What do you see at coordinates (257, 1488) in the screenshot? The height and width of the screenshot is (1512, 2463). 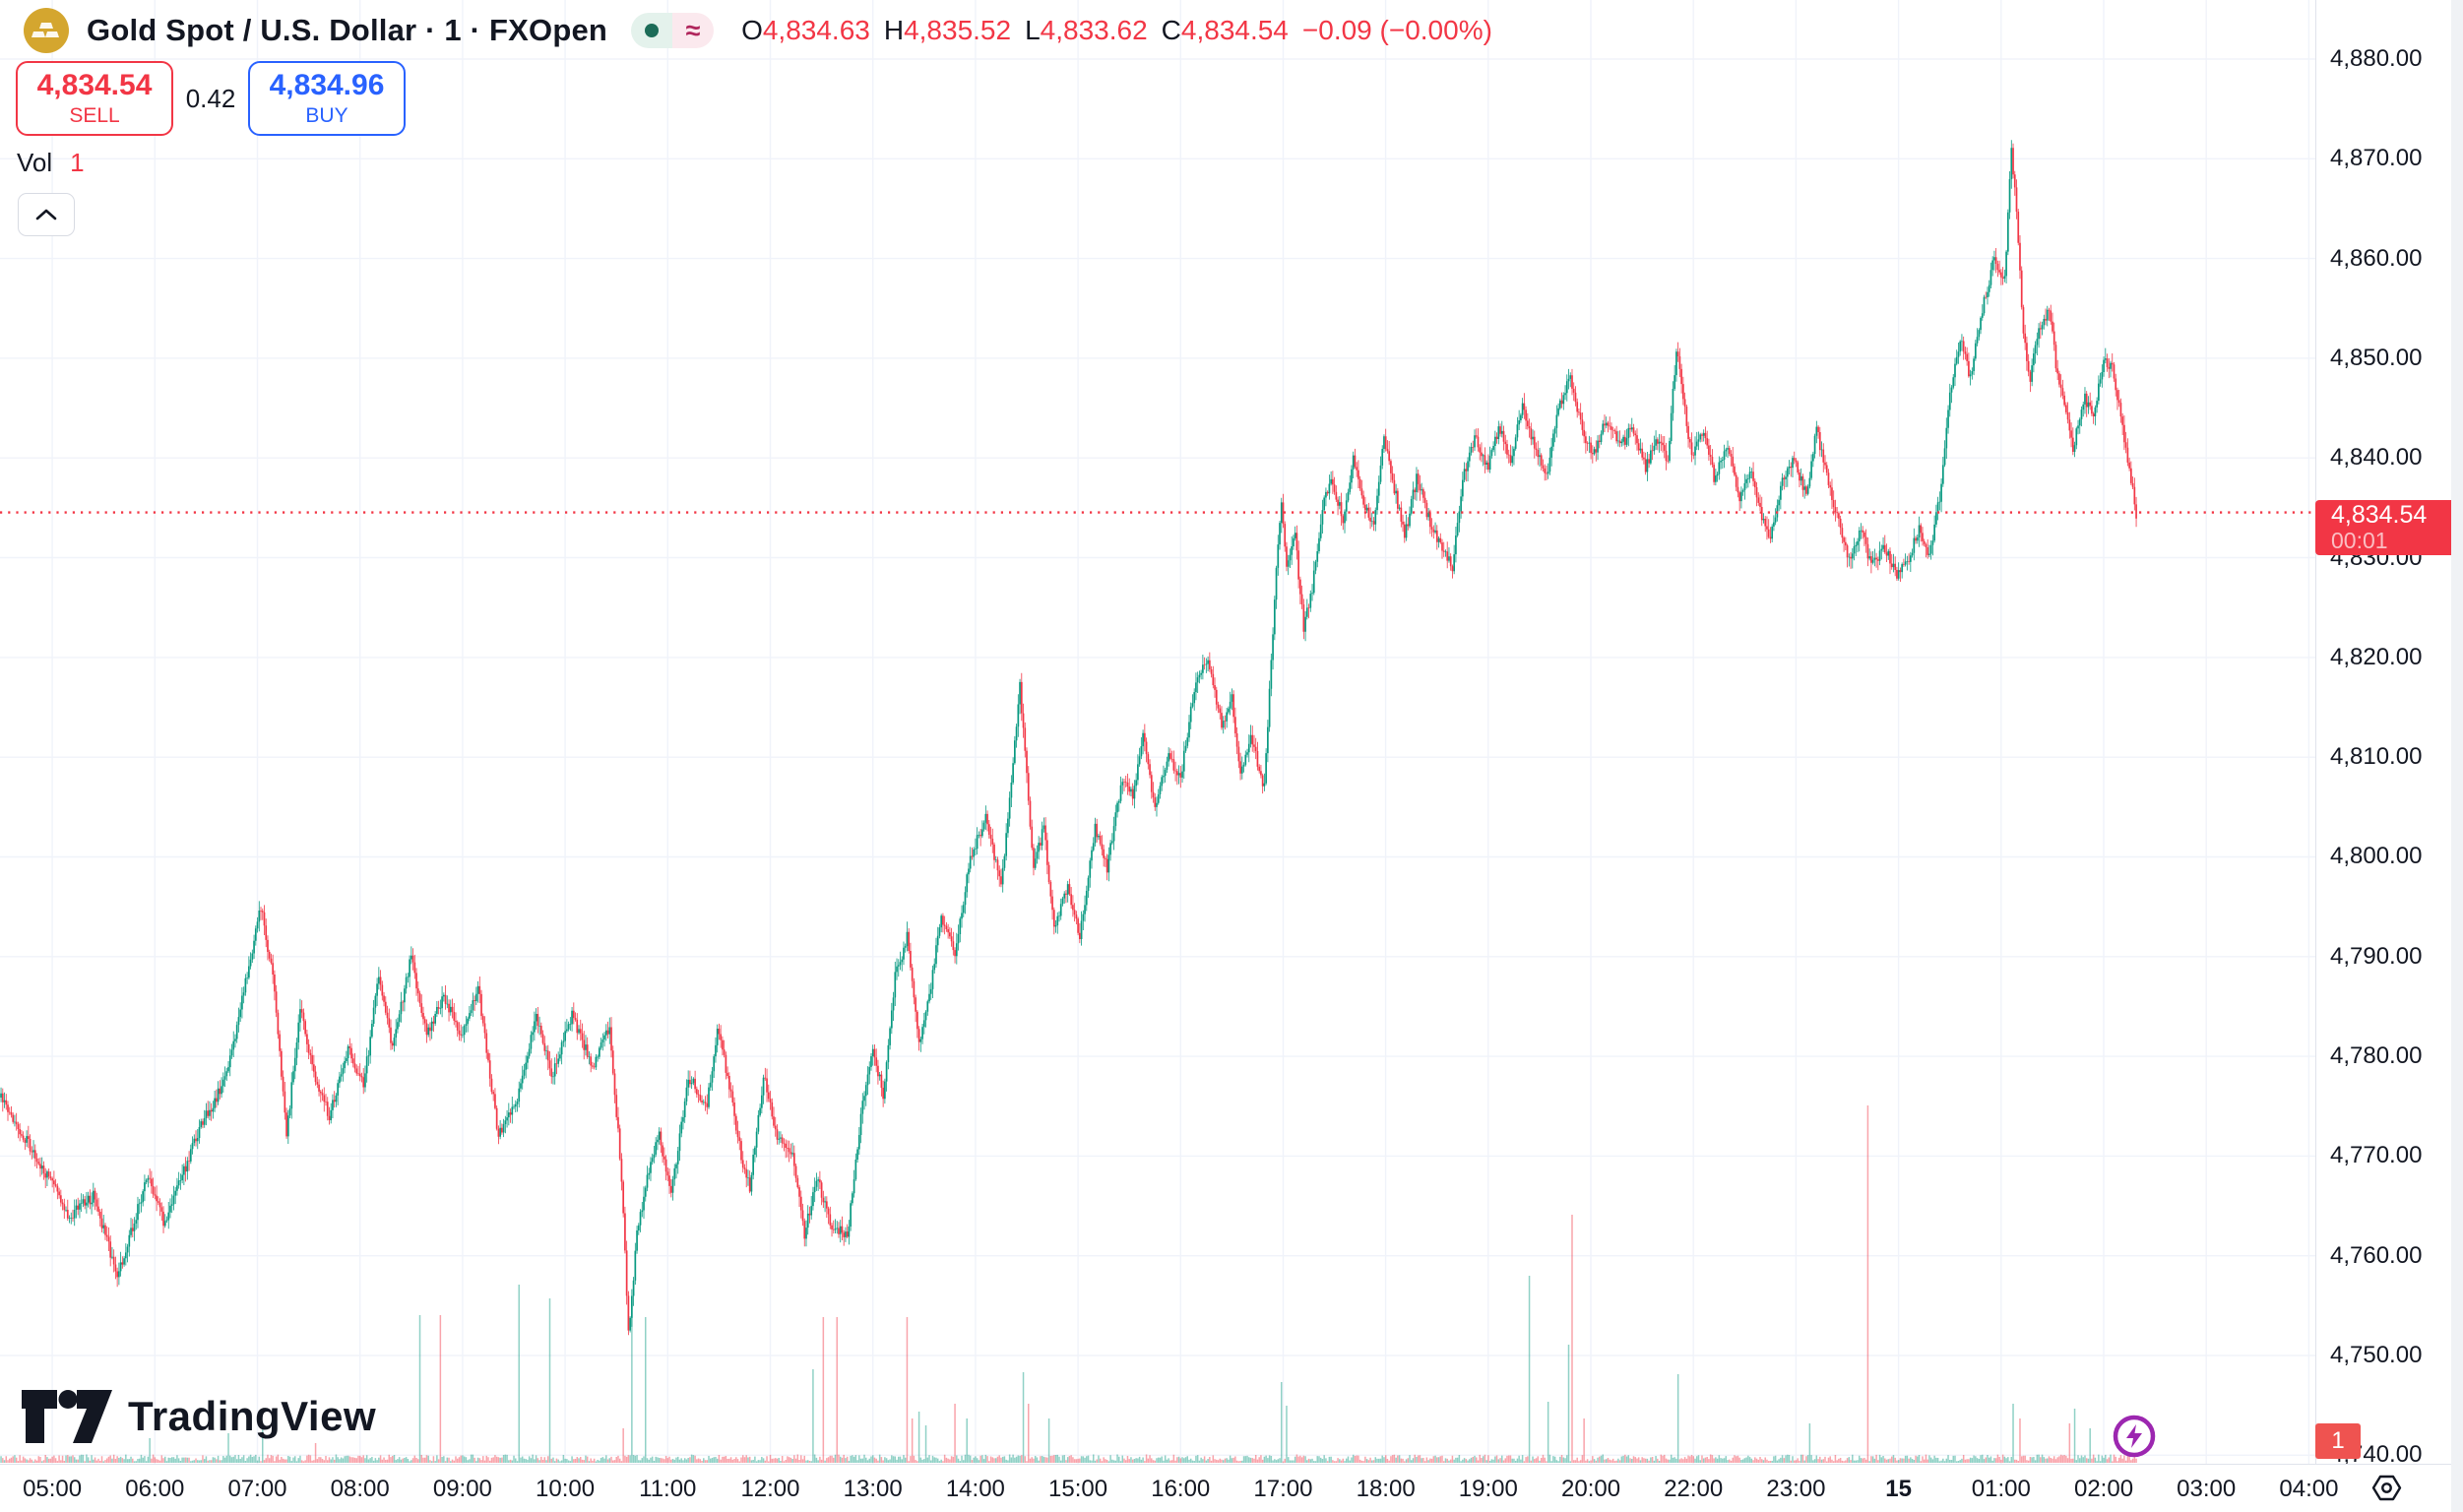 I see `time-tick-0700: 07:00` at bounding box center [257, 1488].